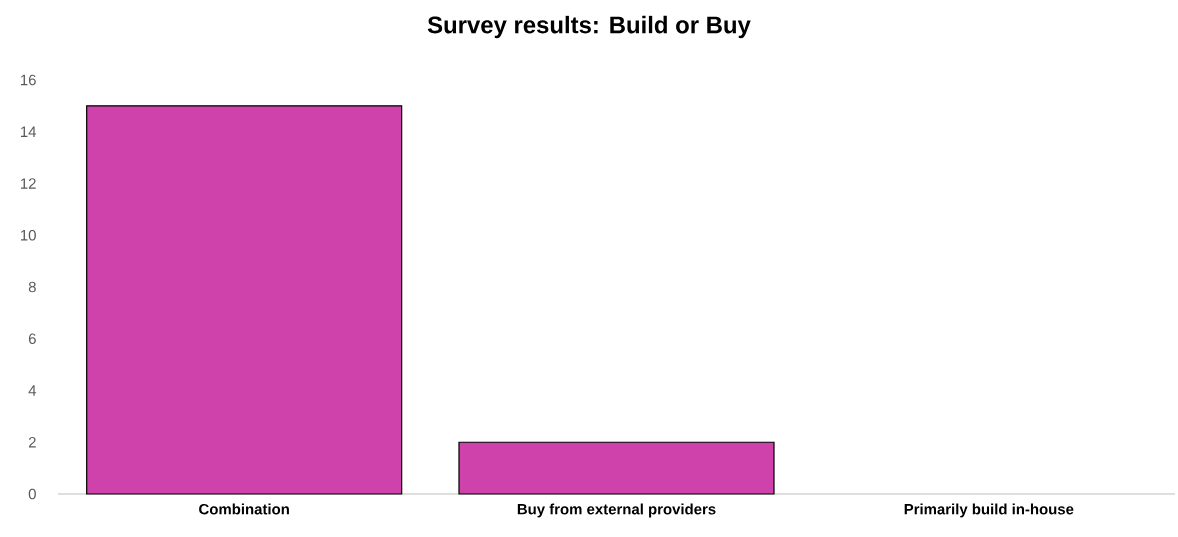  Describe the element at coordinates (28, 235) in the screenshot. I see `y-tick-label: 10` at that location.